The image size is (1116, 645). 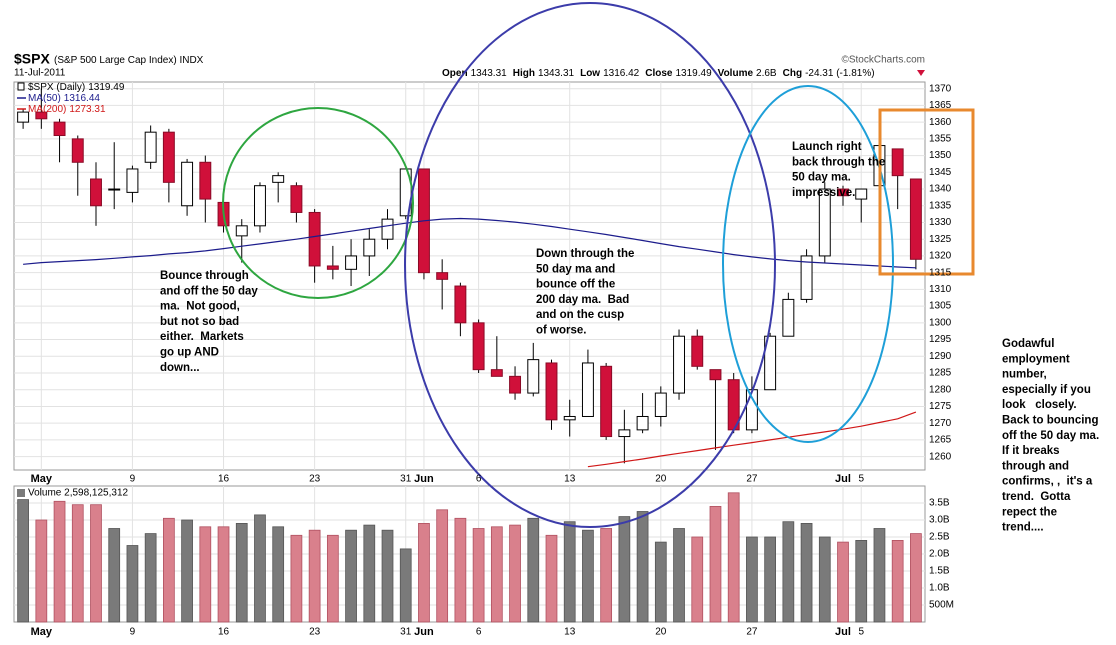 I want to click on quote-value: 2.6B, so click(x=766, y=73).